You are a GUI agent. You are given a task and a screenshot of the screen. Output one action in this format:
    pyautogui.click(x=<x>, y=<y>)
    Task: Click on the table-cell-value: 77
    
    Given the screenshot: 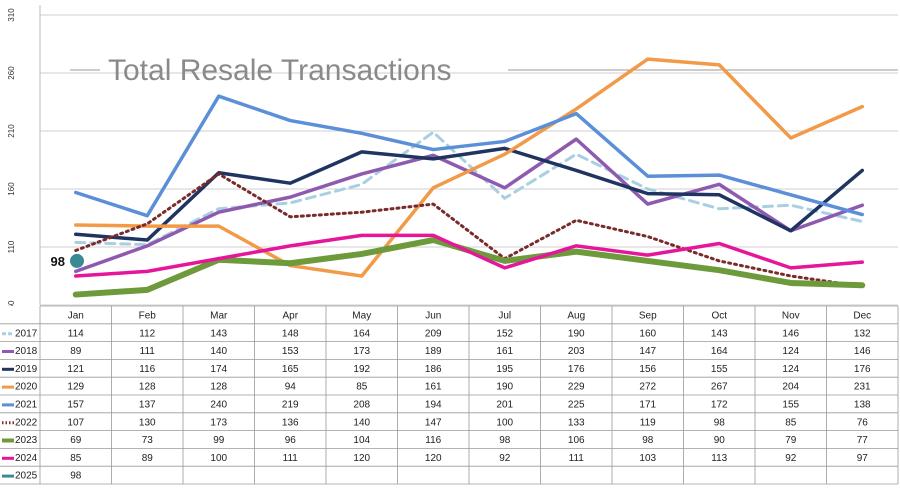 What is the action you would take?
    pyautogui.click(x=863, y=440)
    